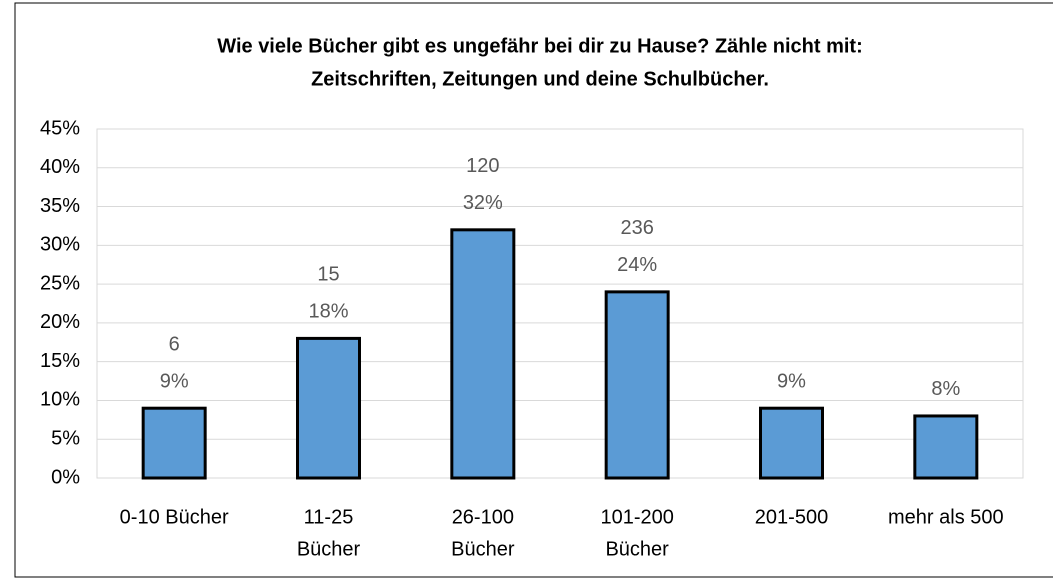 Image resolution: width=1053 pixels, height=579 pixels. Describe the element at coordinates (791, 517) in the screenshot. I see `x-tick-label: 201-500` at that location.